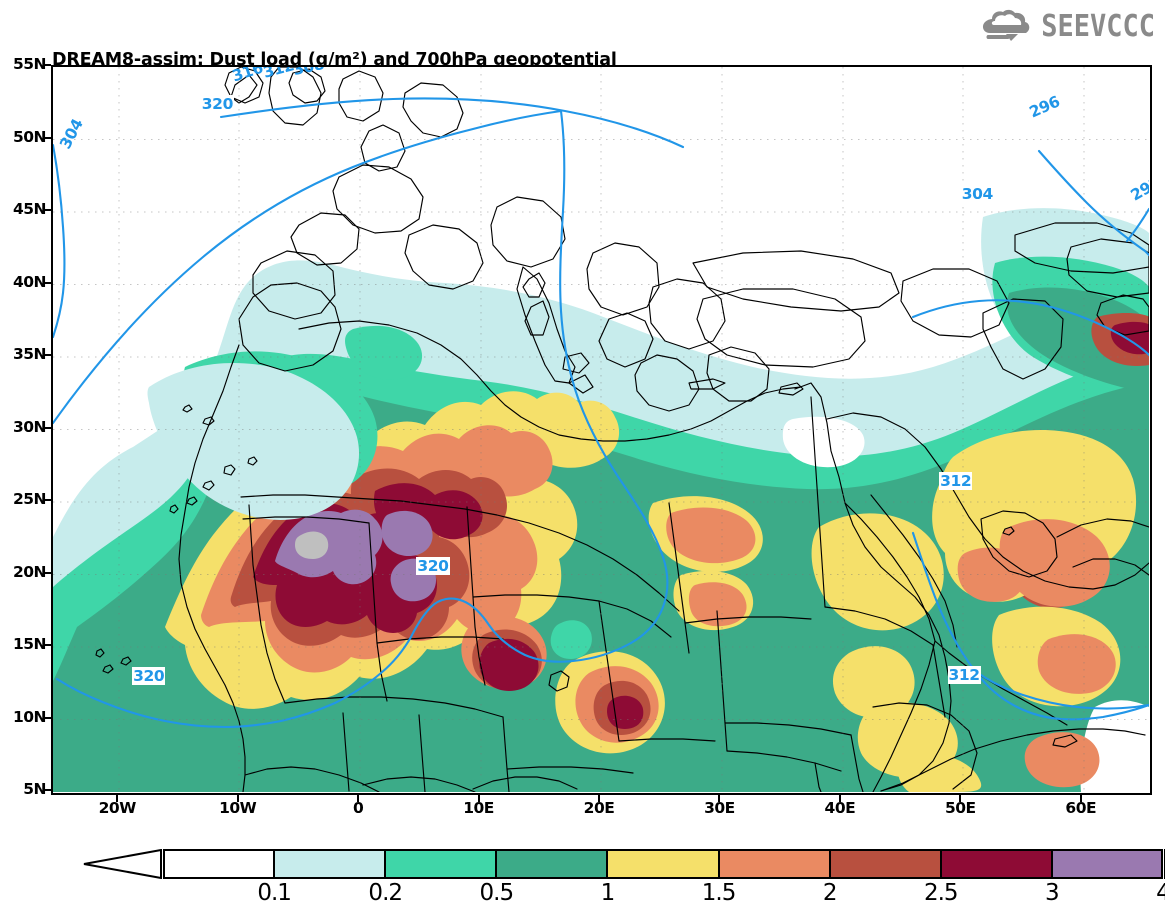 The image size is (1165, 907). I want to click on lat-tick-label-40N: 40N, so click(29, 281).